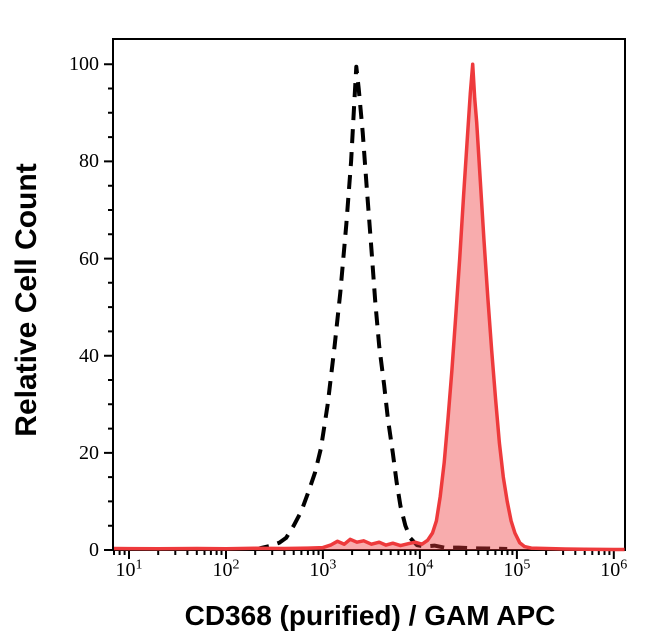 Image resolution: width=646 pixels, height=641 pixels. I want to click on y-tick-label: 60, so click(89, 258).